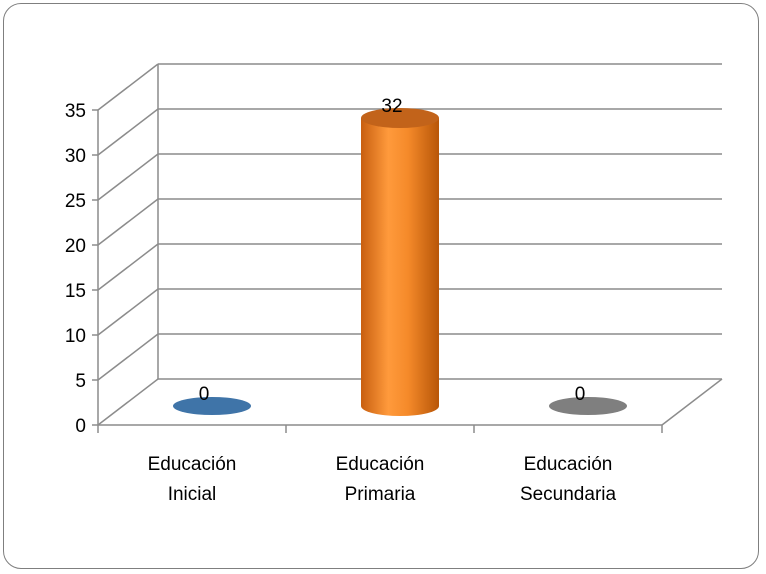 The height and width of the screenshot is (574, 766). What do you see at coordinates (80, 426) in the screenshot?
I see `y-tick-label: 0` at bounding box center [80, 426].